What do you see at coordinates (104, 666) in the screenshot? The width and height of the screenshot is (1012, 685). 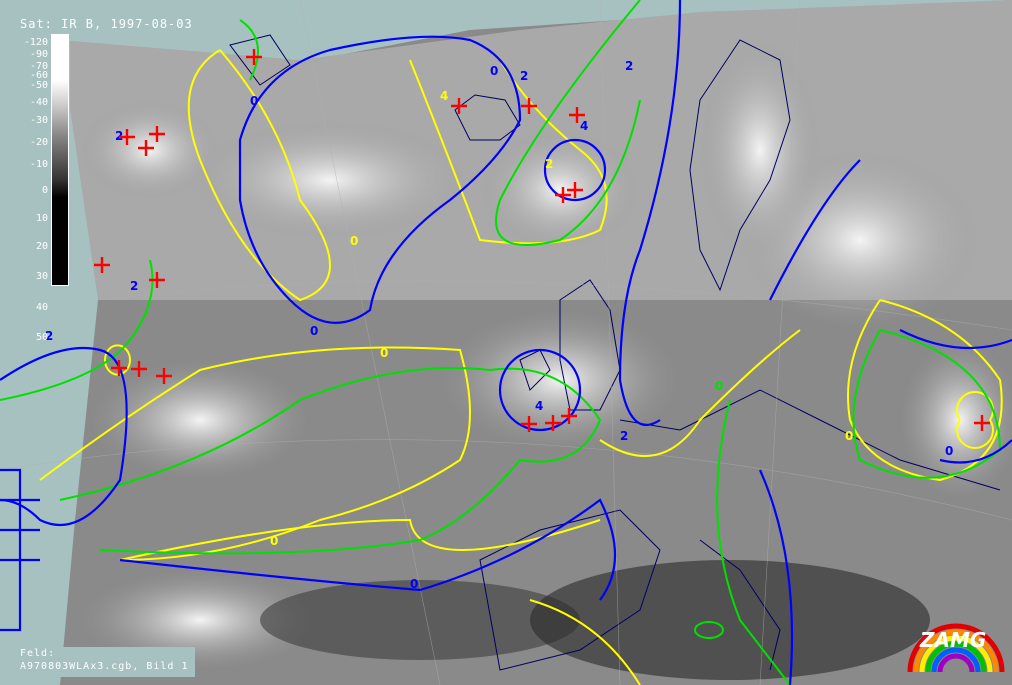 I see `field-filename: A970803WLAx3.cgb, Bild 1` at bounding box center [104, 666].